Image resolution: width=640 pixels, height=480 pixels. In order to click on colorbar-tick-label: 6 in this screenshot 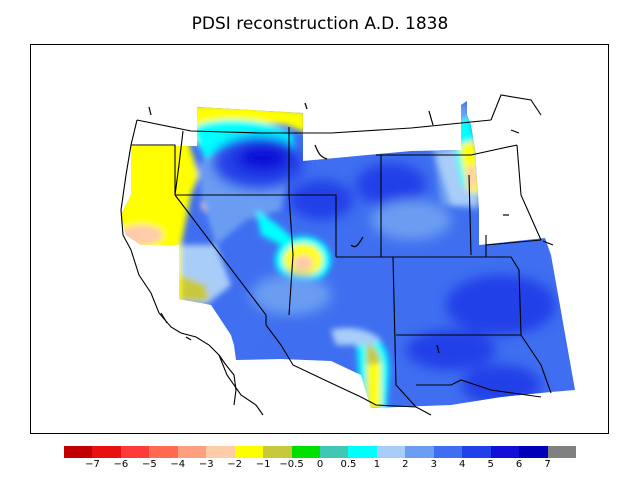, I will do `click(519, 464)`.